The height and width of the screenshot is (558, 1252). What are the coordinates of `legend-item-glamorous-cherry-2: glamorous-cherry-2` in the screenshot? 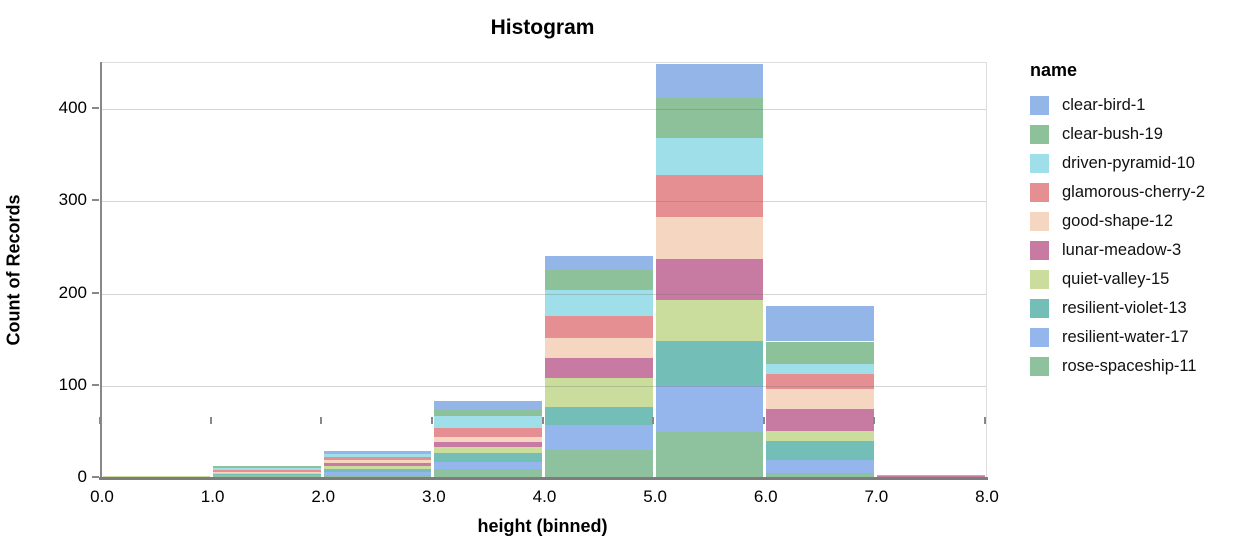 It's located at (1140, 192).